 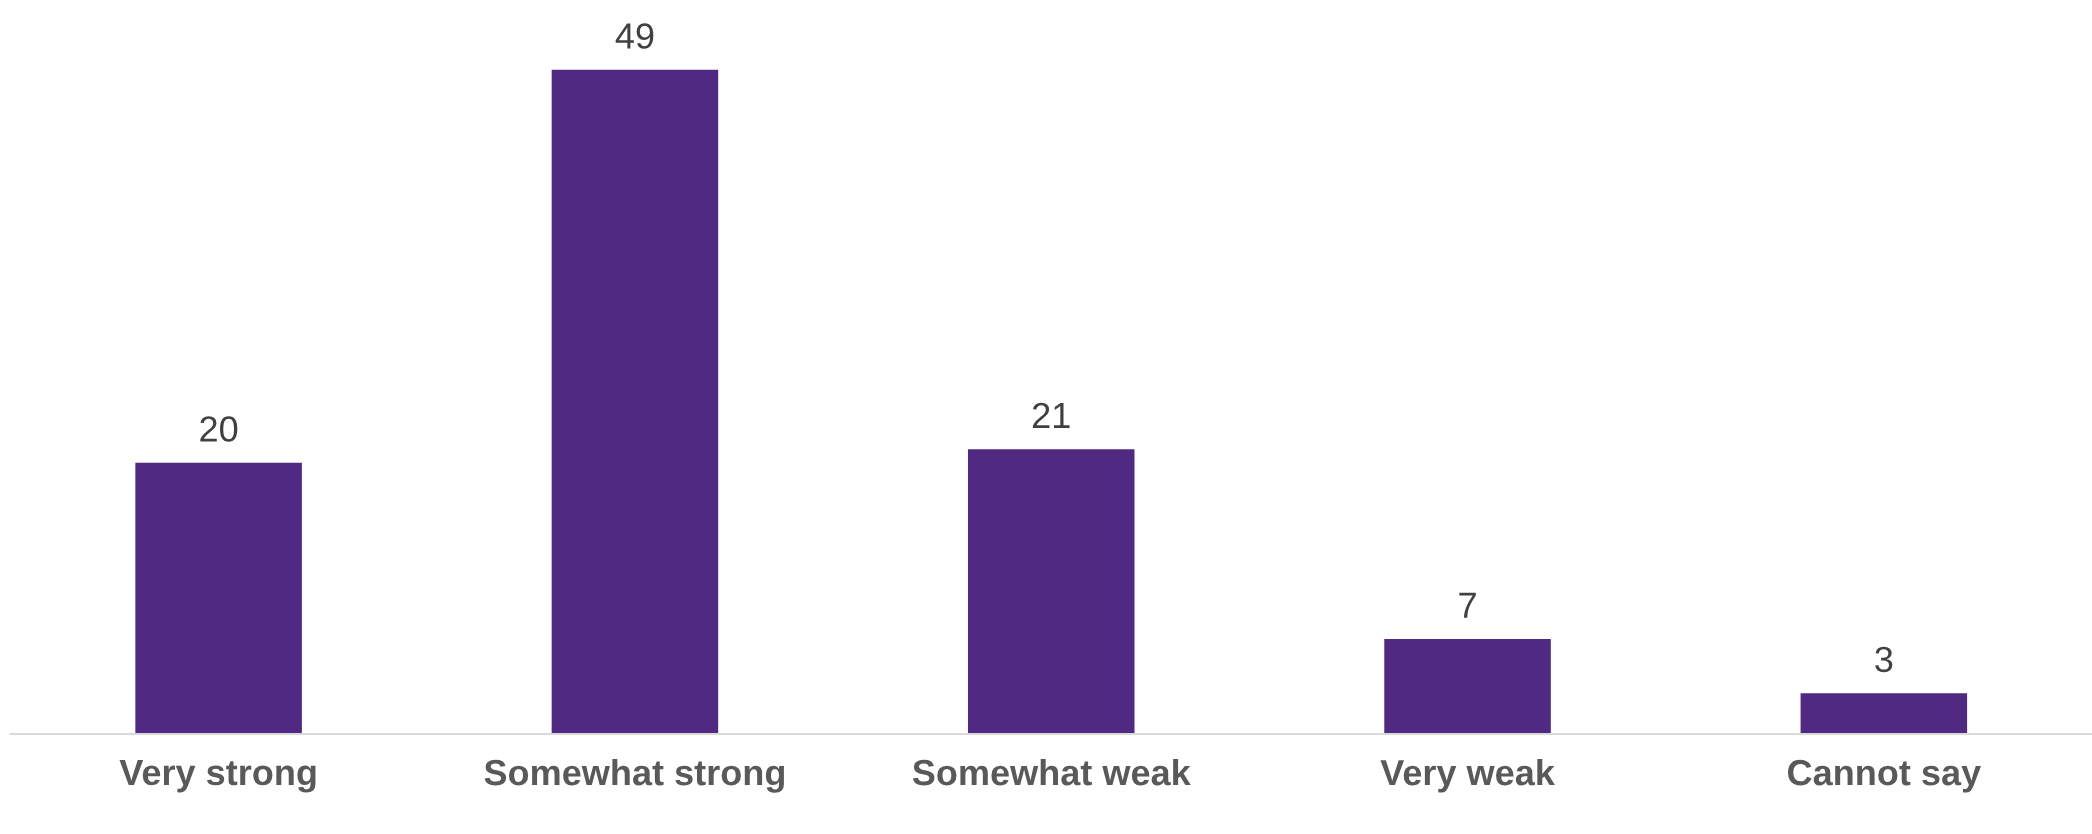 What do you see at coordinates (1467, 605) in the screenshot?
I see `data-label: 7` at bounding box center [1467, 605].